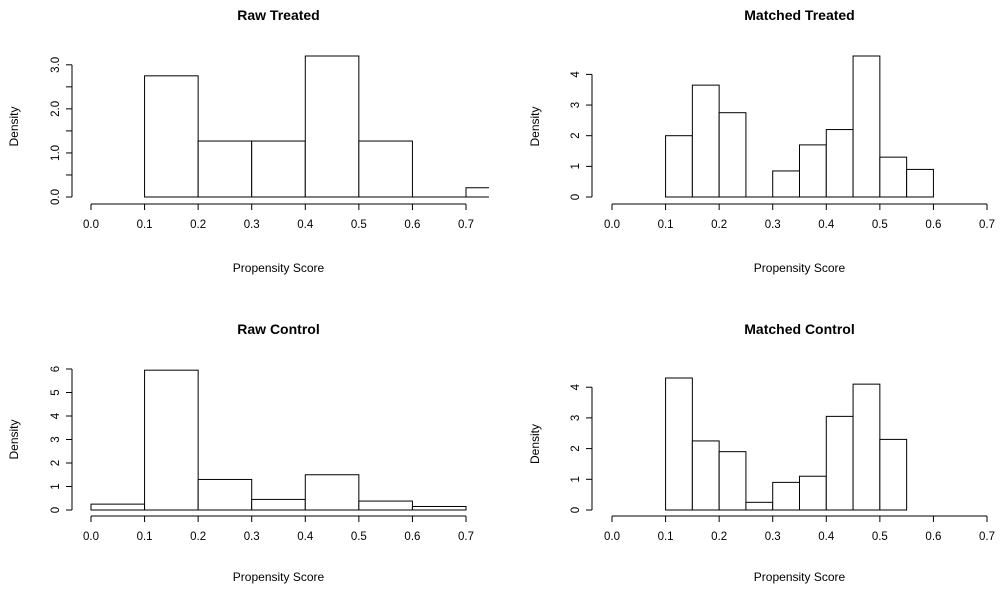  What do you see at coordinates (56, 392) in the screenshot?
I see `y-tick-label: 5` at bounding box center [56, 392].